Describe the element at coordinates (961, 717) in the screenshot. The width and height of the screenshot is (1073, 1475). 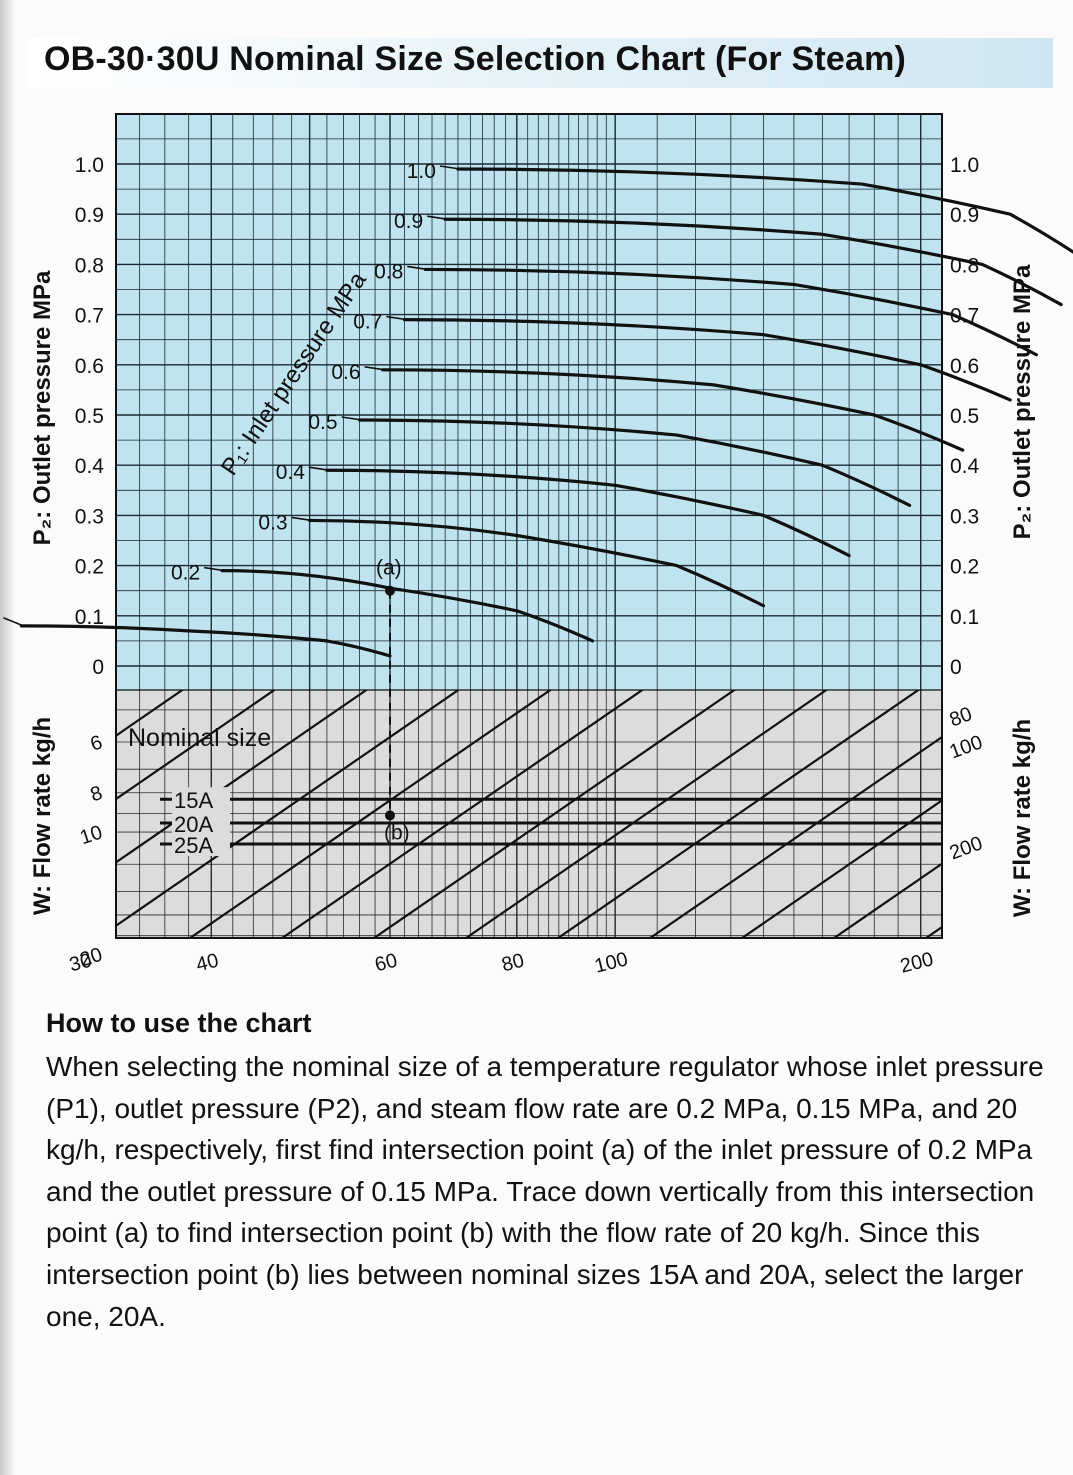
I see `right-flow-tick-label: 80` at that location.